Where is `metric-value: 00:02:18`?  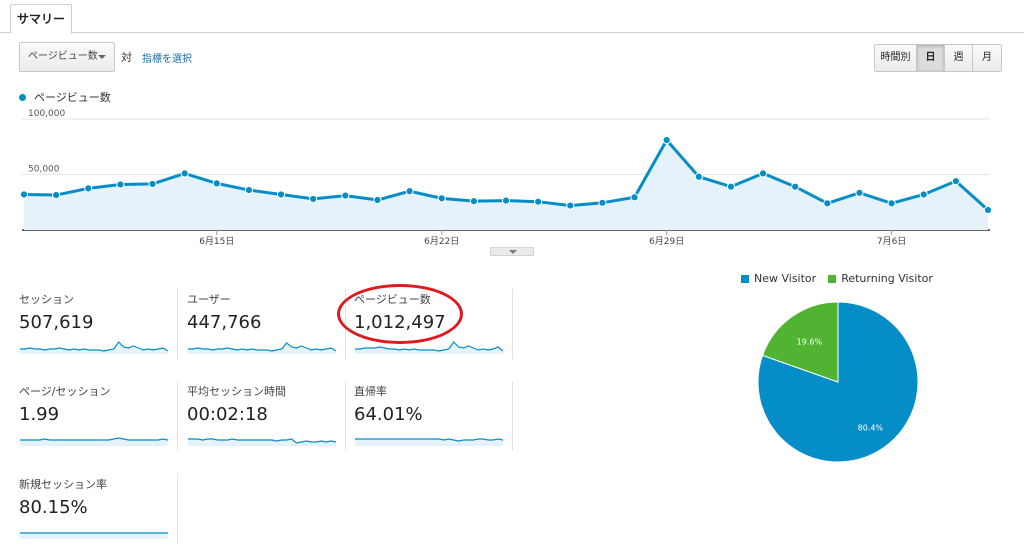 metric-value: 00:02:18 is located at coordinates (227, 414).